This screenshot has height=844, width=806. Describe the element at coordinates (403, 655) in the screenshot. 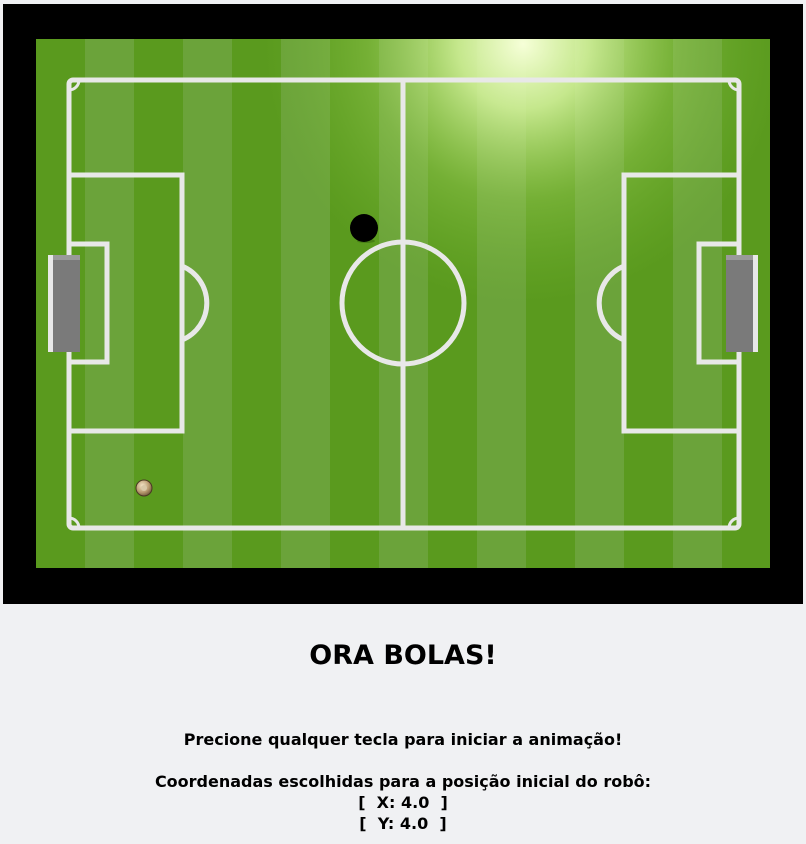

I see `page-title: ORA BOLAS!` at that location.